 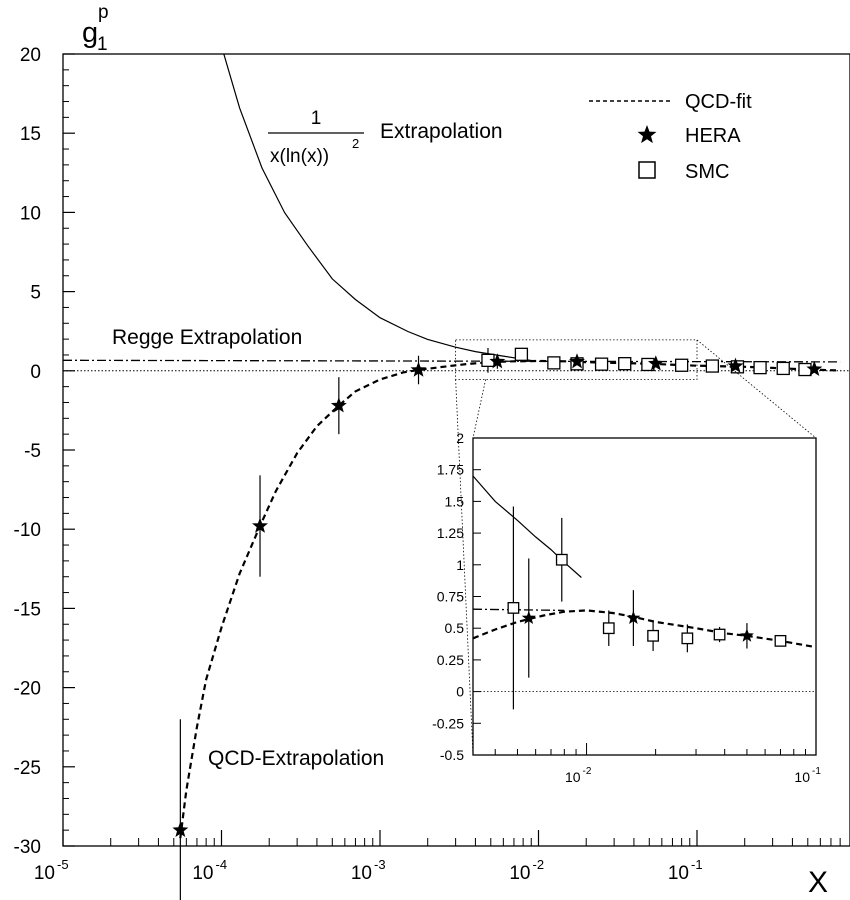 What do you see at coordinates (670, 137) in the screenshot?
I see `legend: QCD-fit HERA SMC` at bounding box center [670, 137].